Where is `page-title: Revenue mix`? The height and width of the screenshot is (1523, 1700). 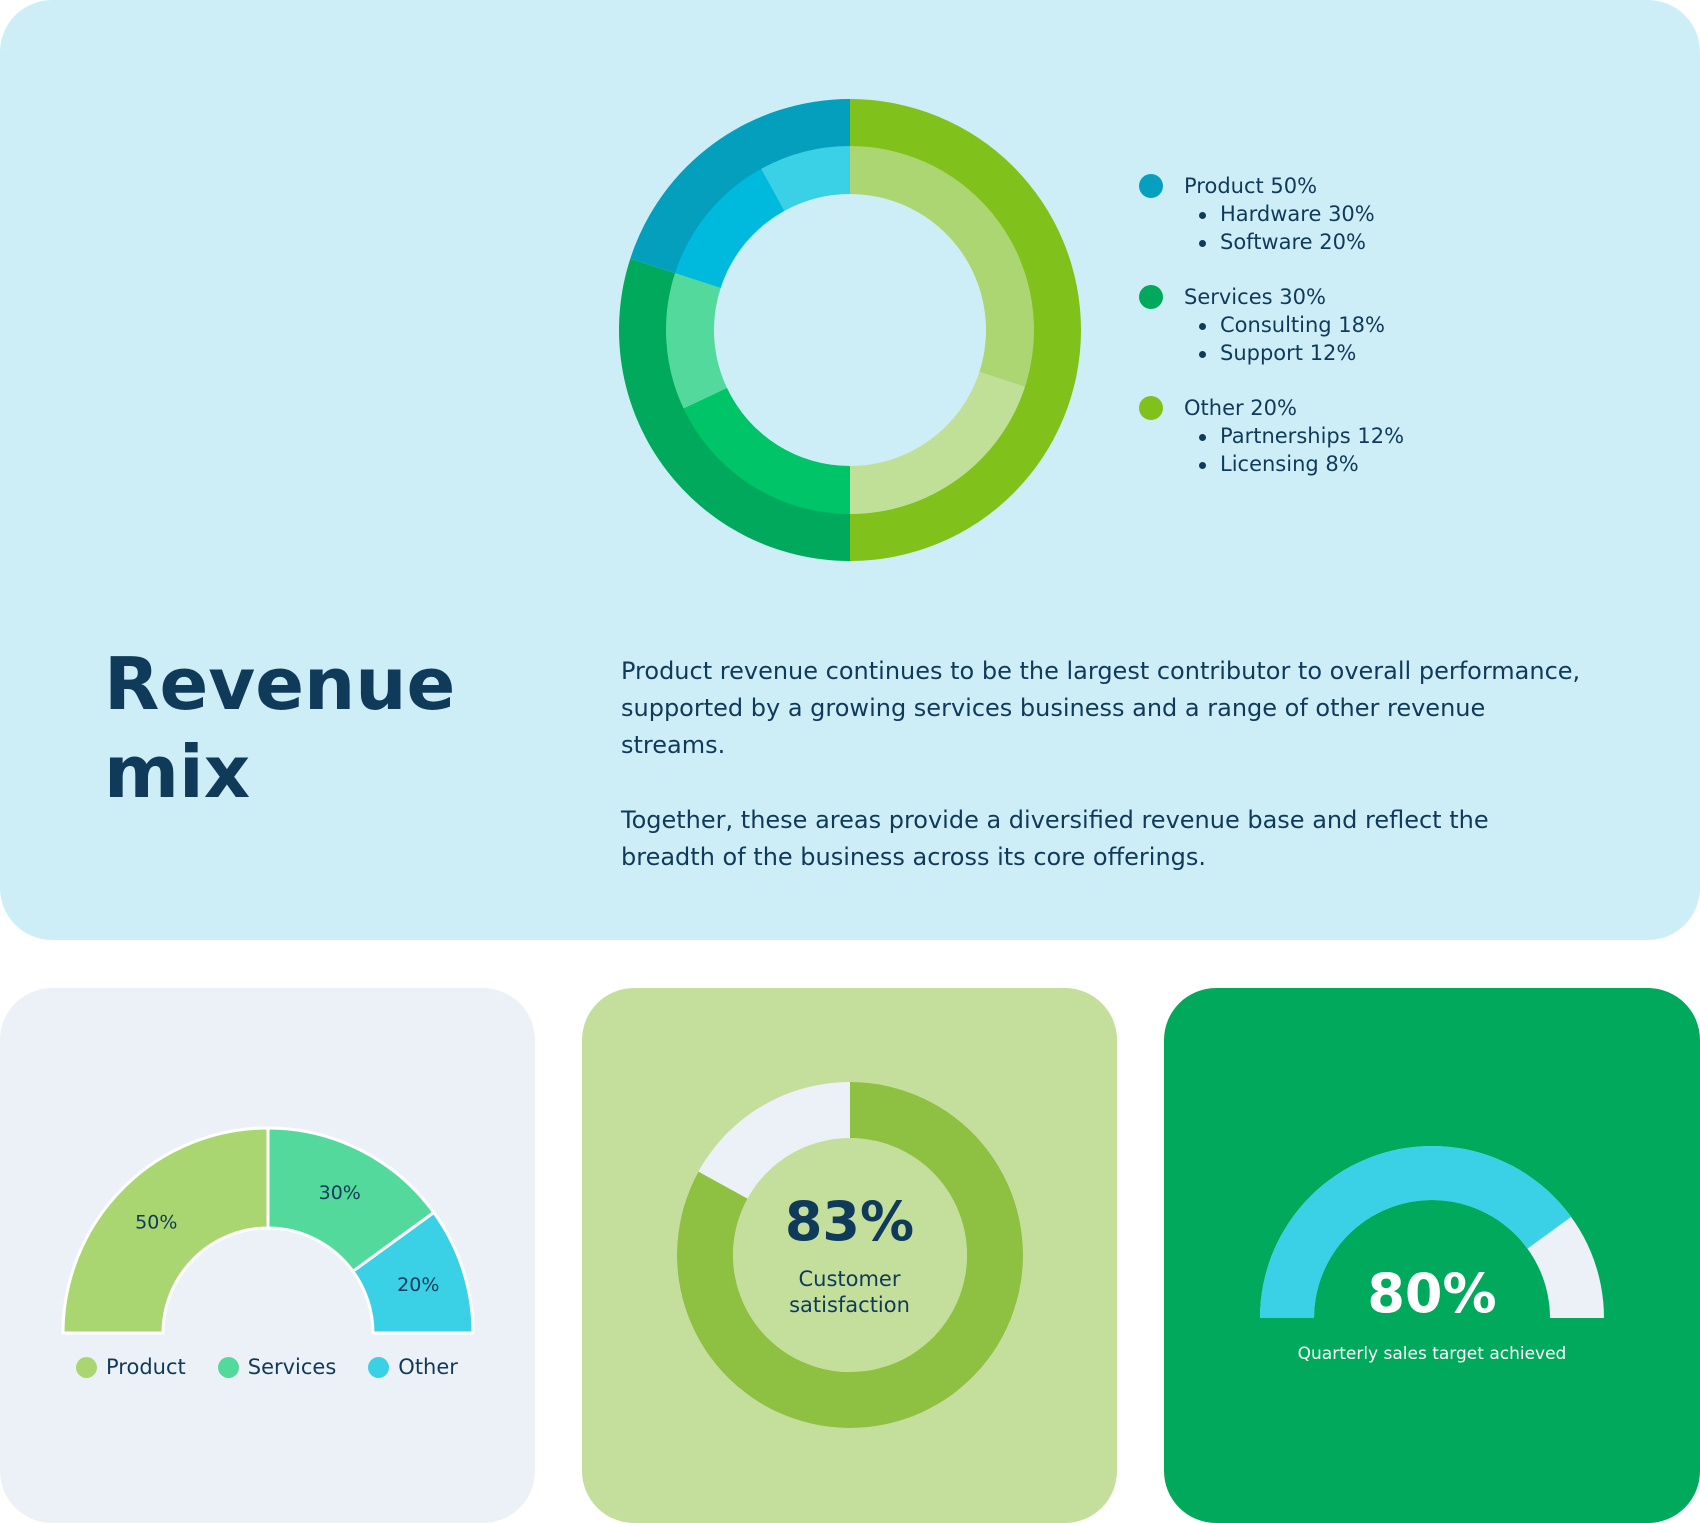
page-title: Revenue mix is located at coordinates (279, 728).